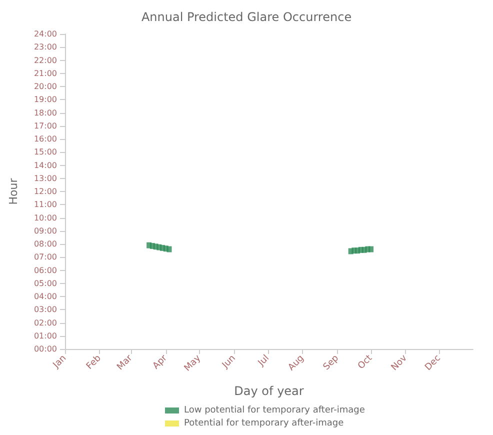 The image size is (493, 435). What do you see at coordinates (45, 73) in the screenshot?
I see `y-tick-label: 21:00` at bounding box center [45, 73].